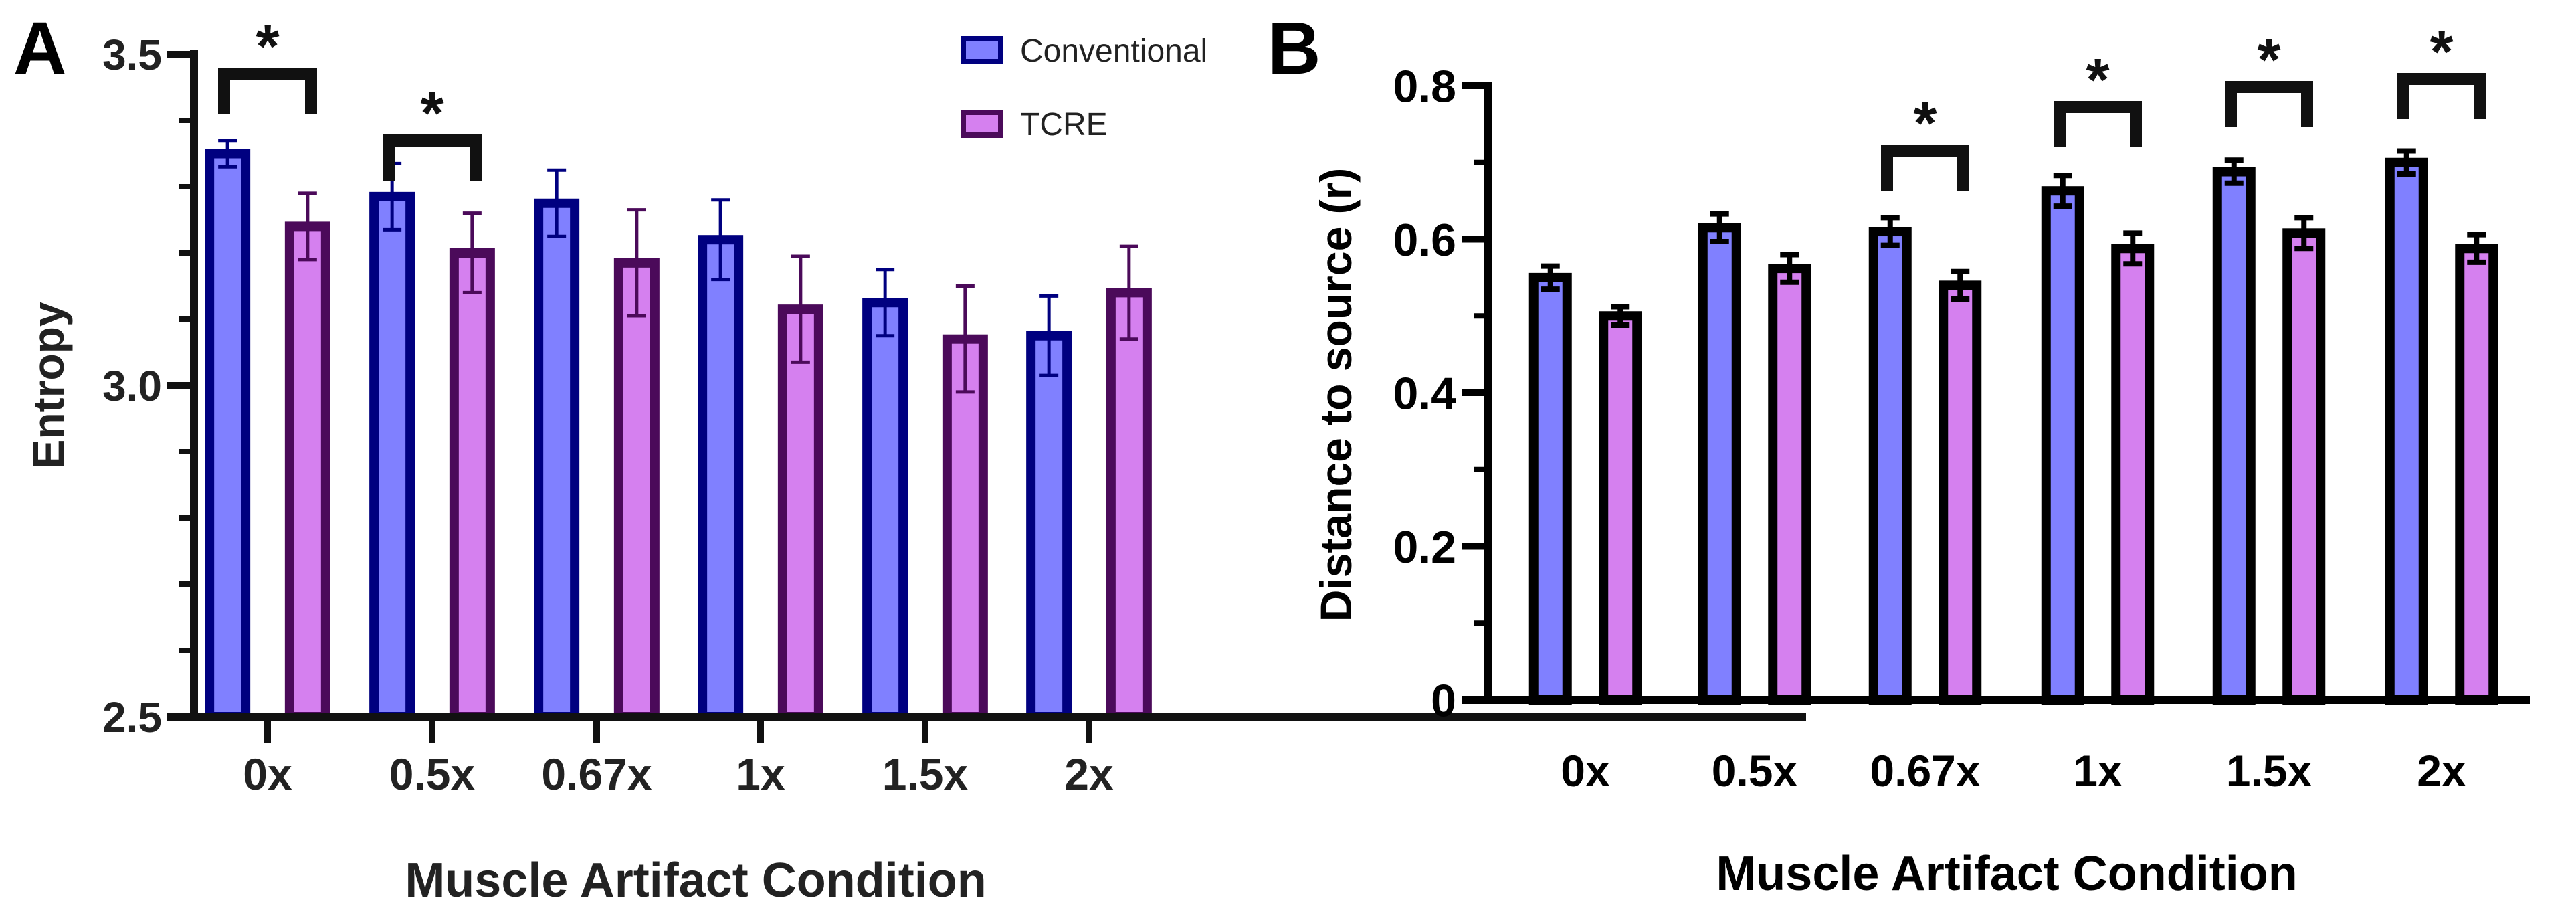 This screenshot has height=922, width=2576. I want to click on legend-label-tcre: TCRE, so click(1064, 125).